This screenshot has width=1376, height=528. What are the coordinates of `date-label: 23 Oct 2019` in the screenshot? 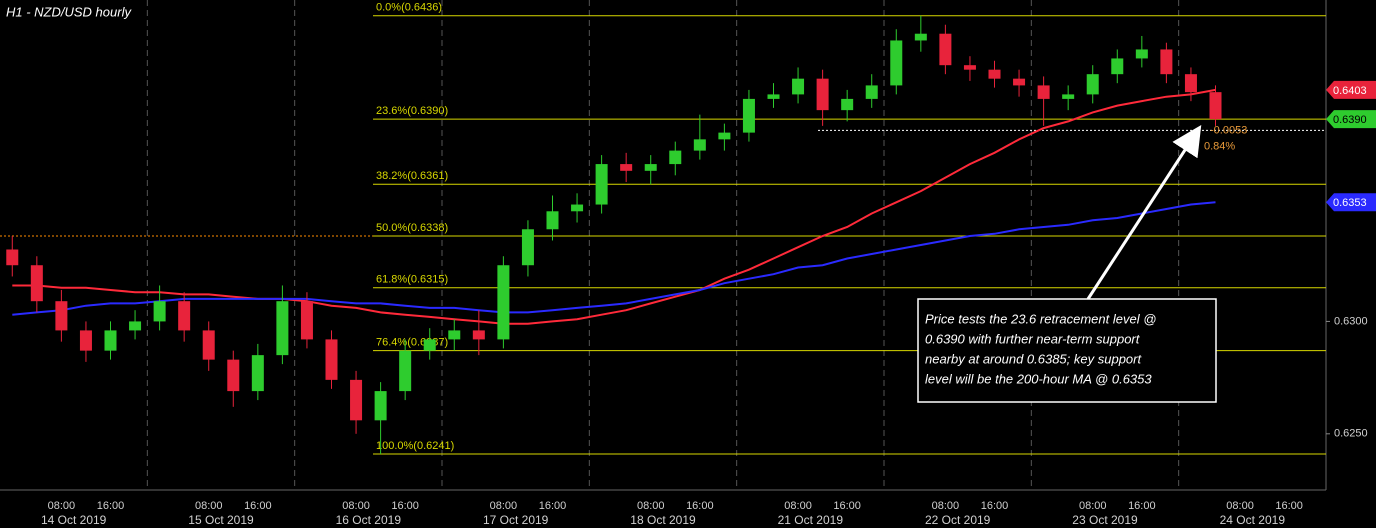 It's located at (1105, 520).